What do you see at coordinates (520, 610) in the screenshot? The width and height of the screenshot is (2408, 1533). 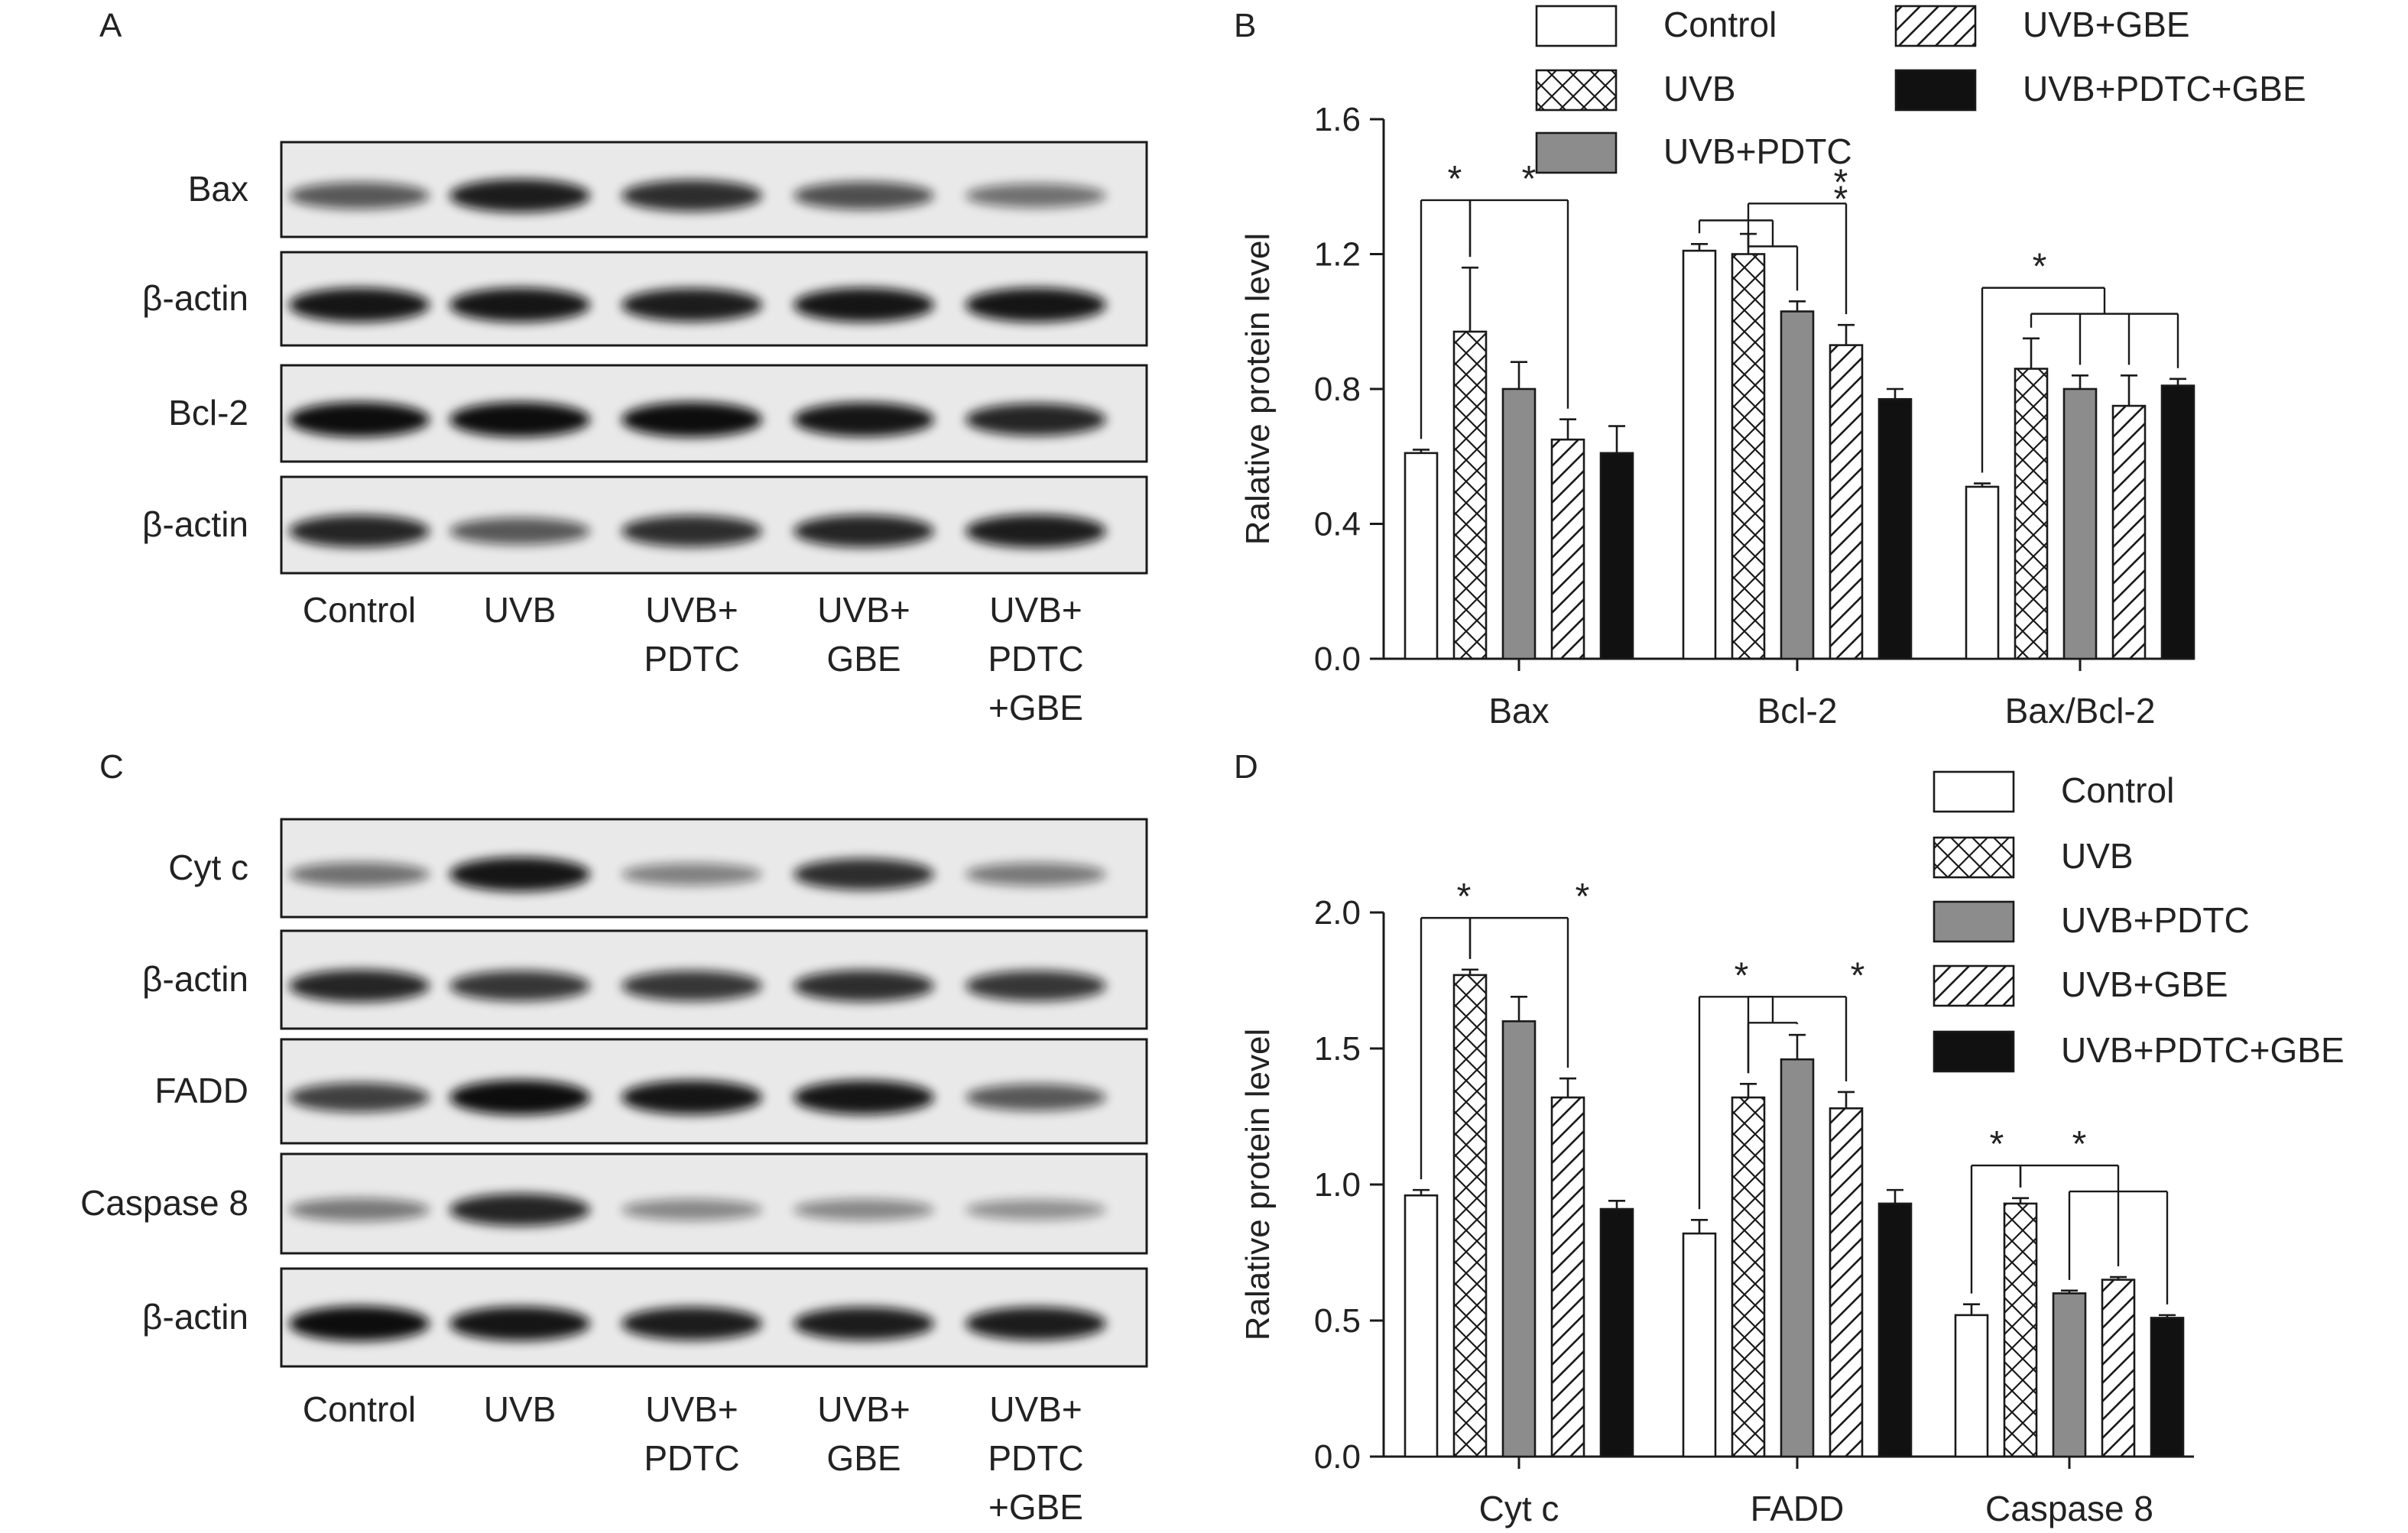 I see `blot-a-lane-label: UVB` at bounding box center [520, 610].